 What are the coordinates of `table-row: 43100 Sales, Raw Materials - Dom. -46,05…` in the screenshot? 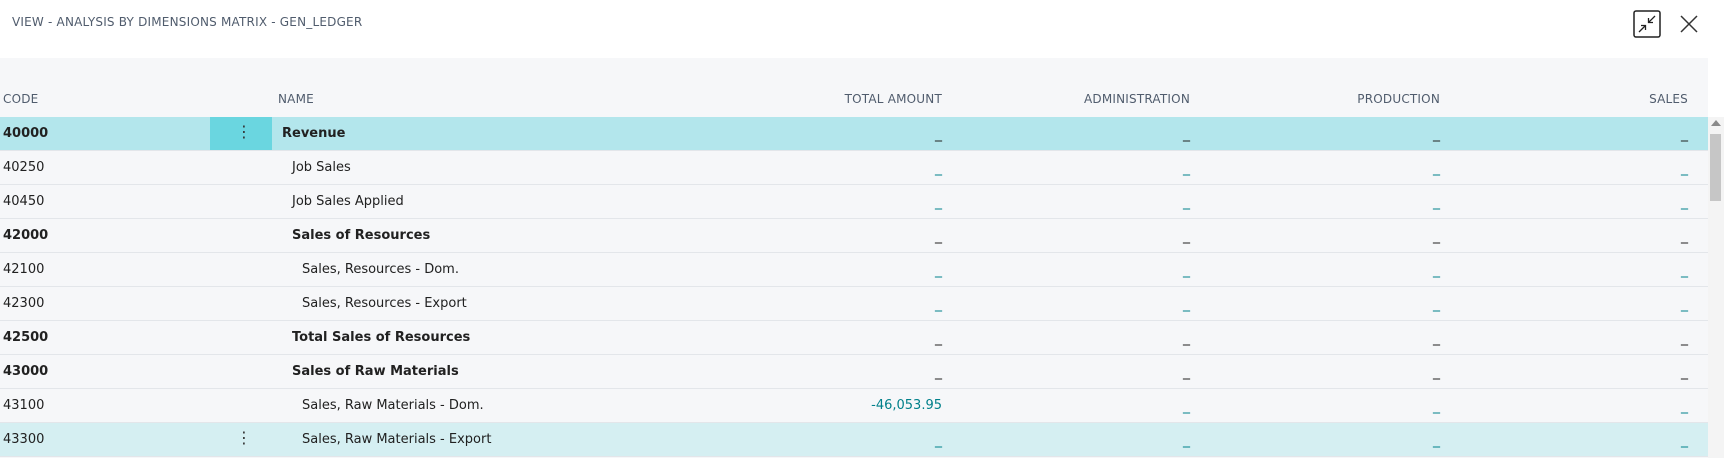 It's located at (854, 406).